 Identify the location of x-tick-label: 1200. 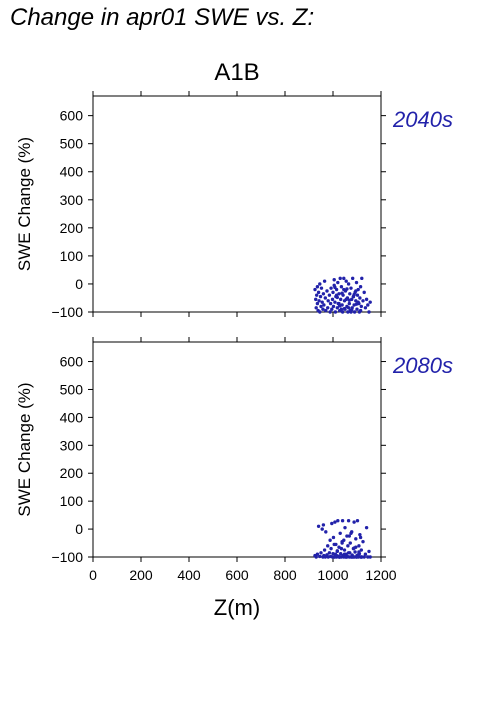
(380, 575).